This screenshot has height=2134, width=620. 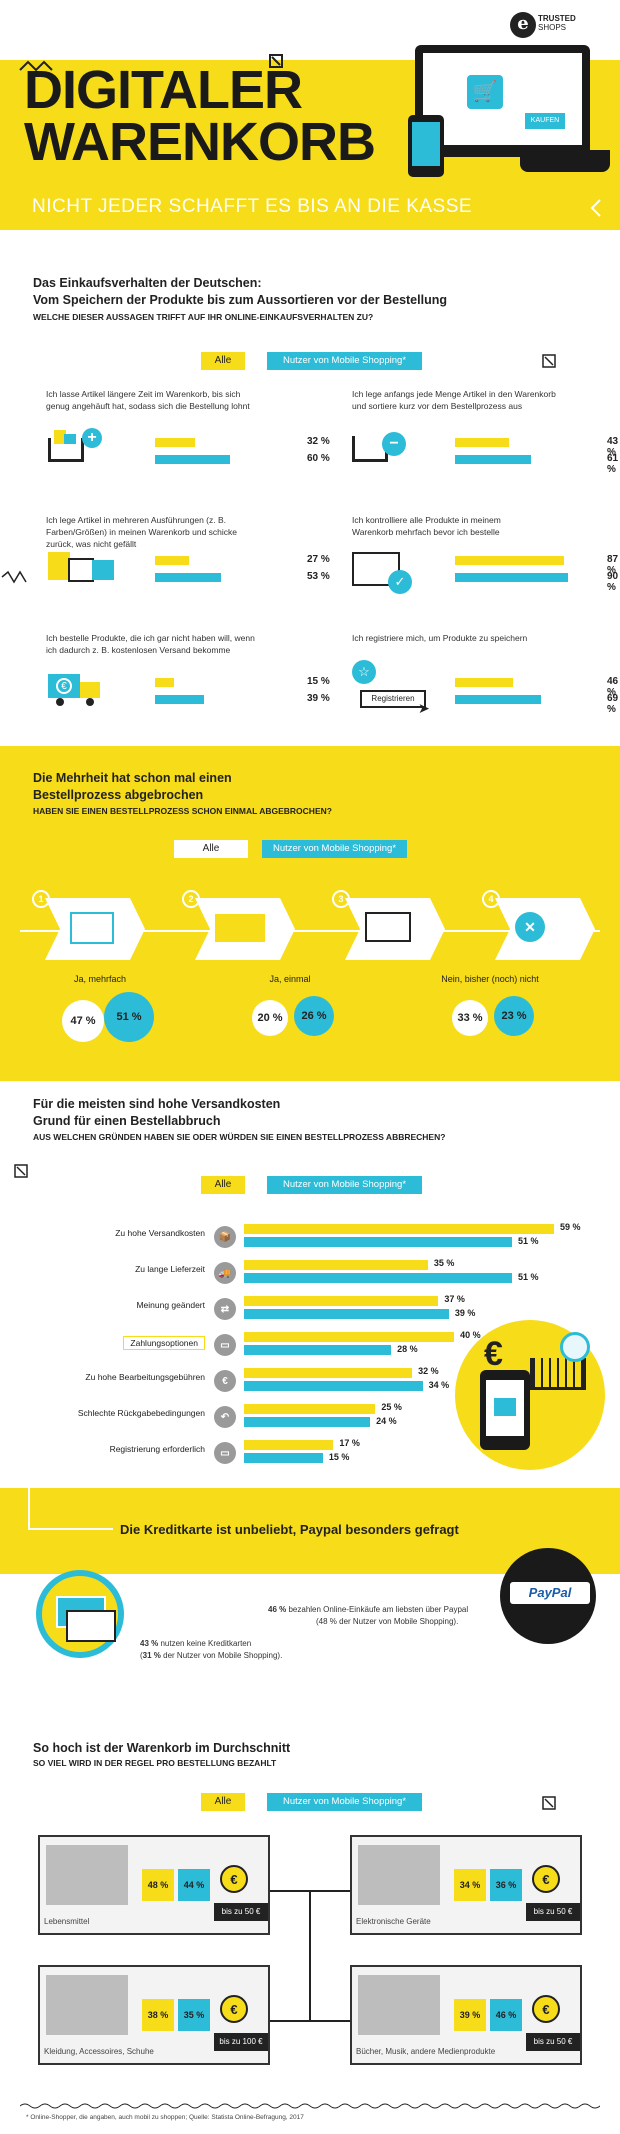 What do you see at coordinates (384, 571) in the screenshot?
I see `browser-check-icon: ✓` at bounding box center [384, 571].